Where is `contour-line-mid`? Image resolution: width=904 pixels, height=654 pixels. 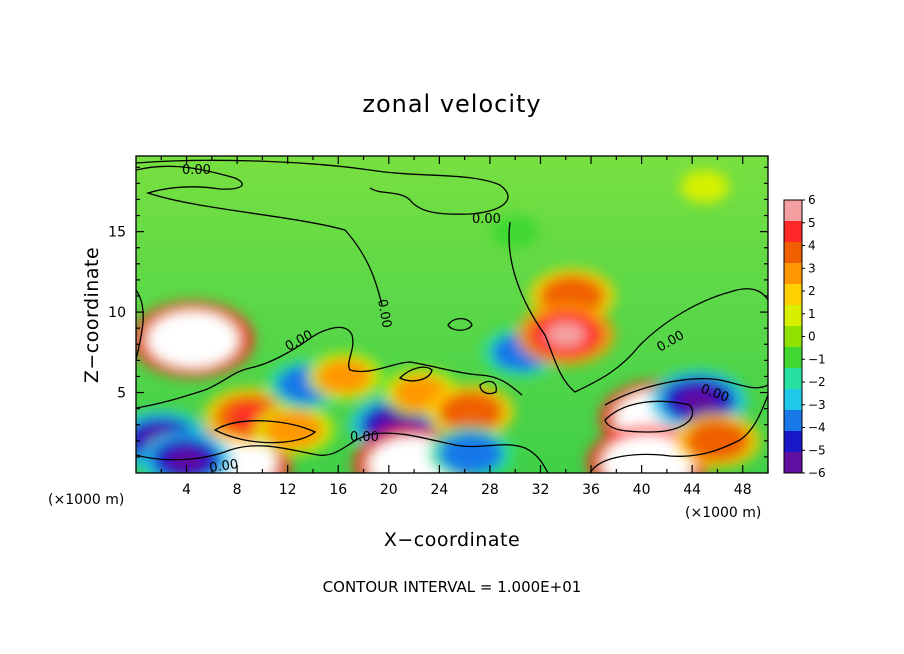
contour-line-mid is located at coordinates (638, 307).